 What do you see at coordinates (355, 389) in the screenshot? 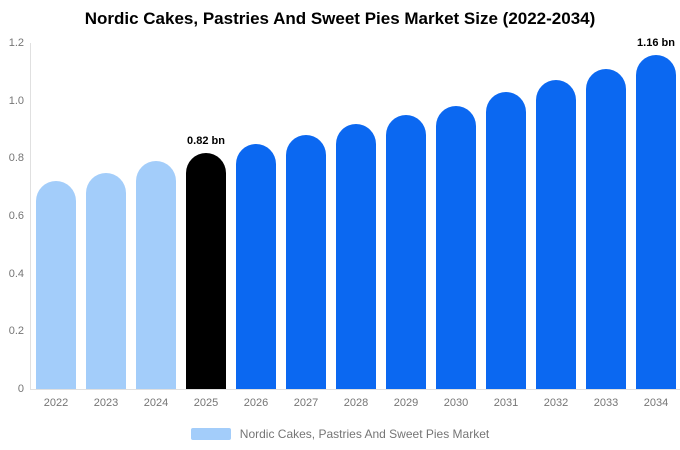
I see `x-axis-line` at bounding box center [355, 389].